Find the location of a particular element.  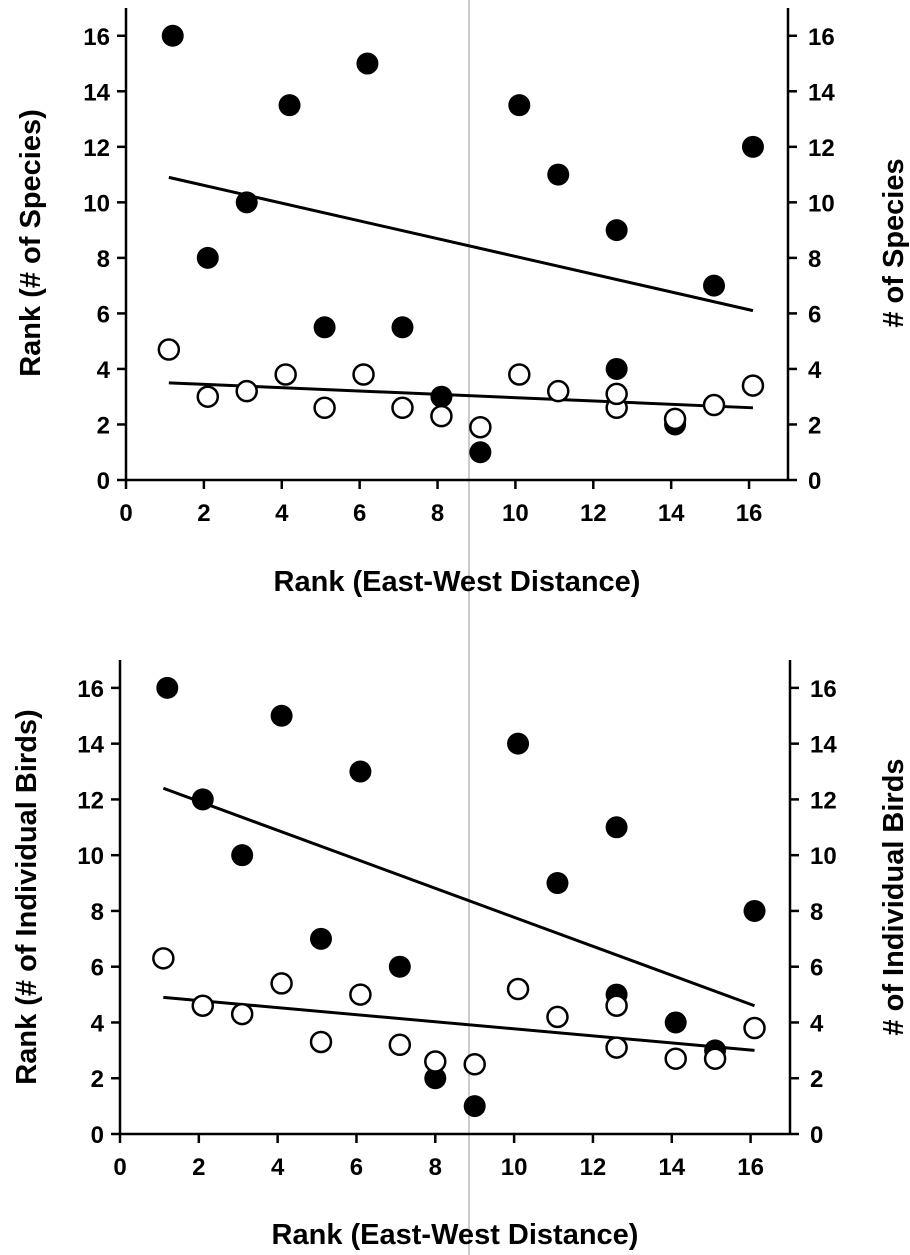

right-y-tick-label: 10 is located at coordinates (823, 856).